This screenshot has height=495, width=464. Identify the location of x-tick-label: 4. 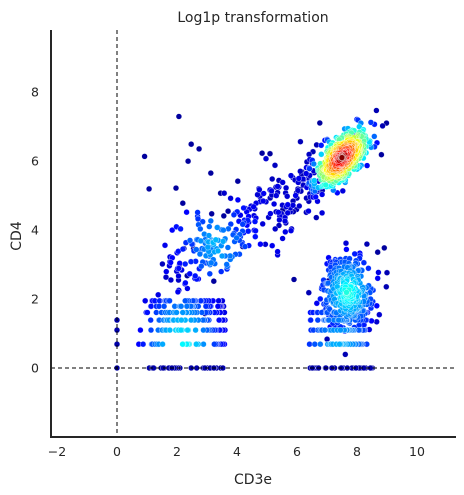
(237, 451).